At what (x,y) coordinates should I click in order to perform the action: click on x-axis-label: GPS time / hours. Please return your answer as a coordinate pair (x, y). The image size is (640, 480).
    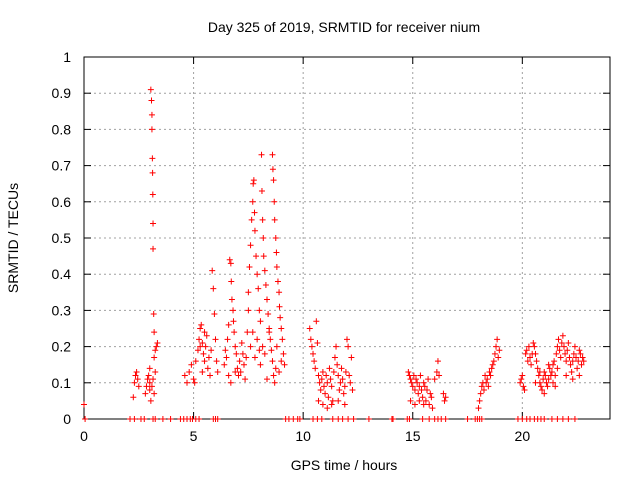
    Looking at the image, I should click on (344, 465).